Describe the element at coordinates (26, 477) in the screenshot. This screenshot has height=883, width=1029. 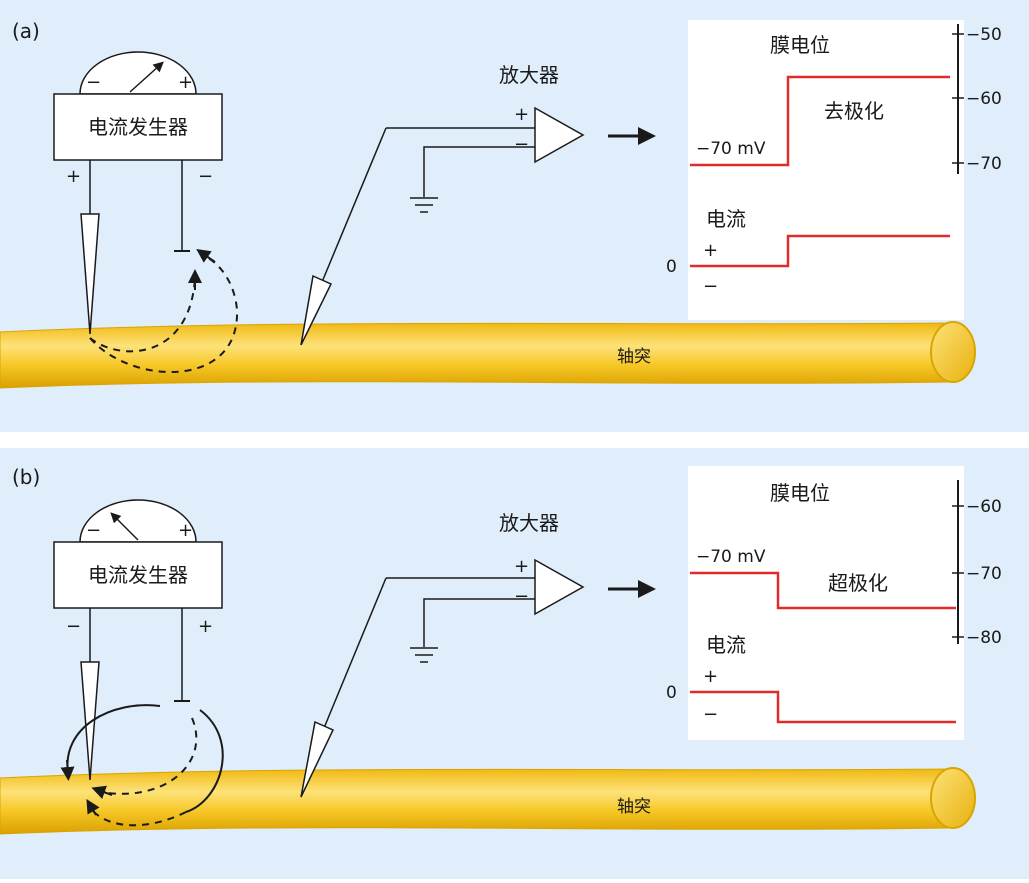
I see `panel-b-label: (b)` at that location.